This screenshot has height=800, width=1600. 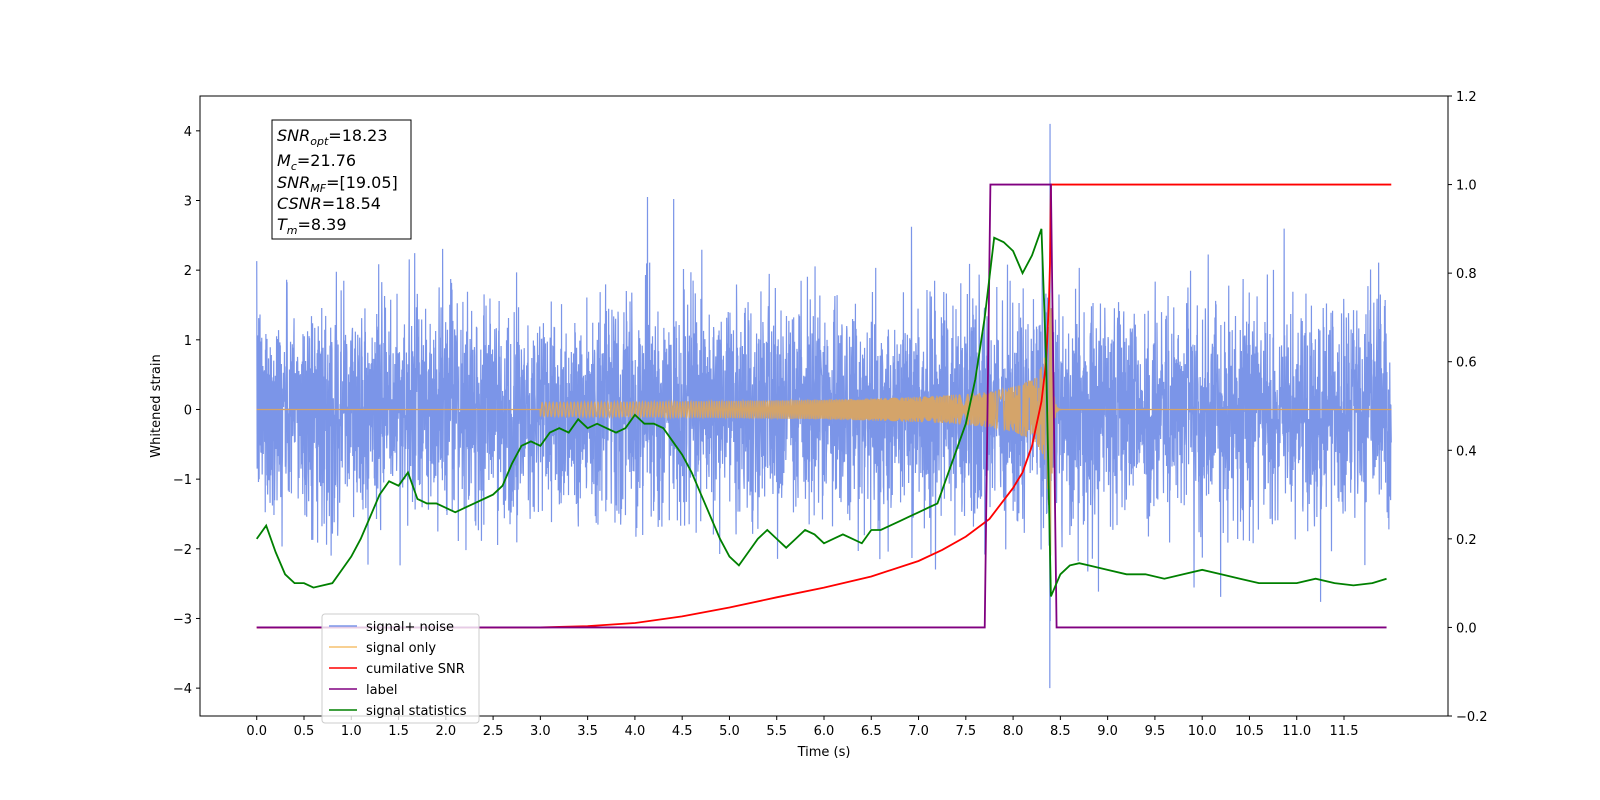 What do you see at coordinates (182, 480) in the screenshot?
I see `y-tick-label: −1` at bounding box center [182, 480].